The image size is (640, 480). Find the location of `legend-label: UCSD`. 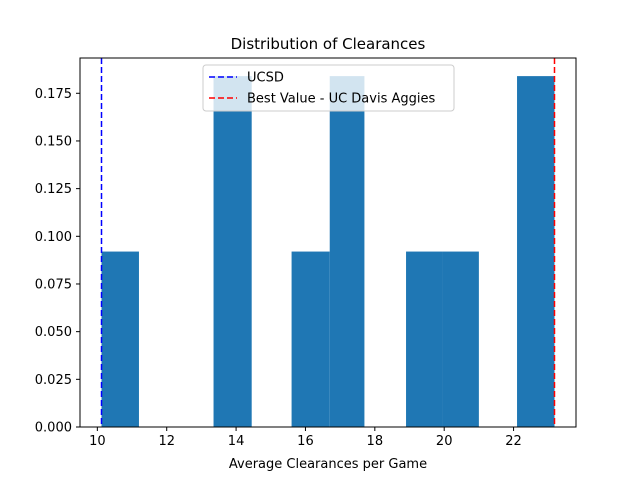

legend-label: UCSD is located at coordinates (265, 78).